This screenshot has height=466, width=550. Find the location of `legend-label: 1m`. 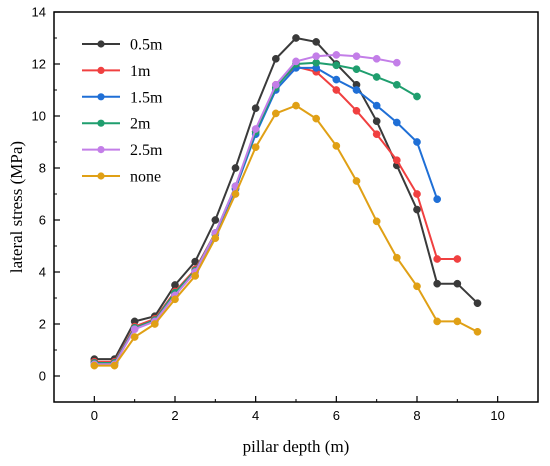

legend-label: 1m is located at coordinates (140, 71).